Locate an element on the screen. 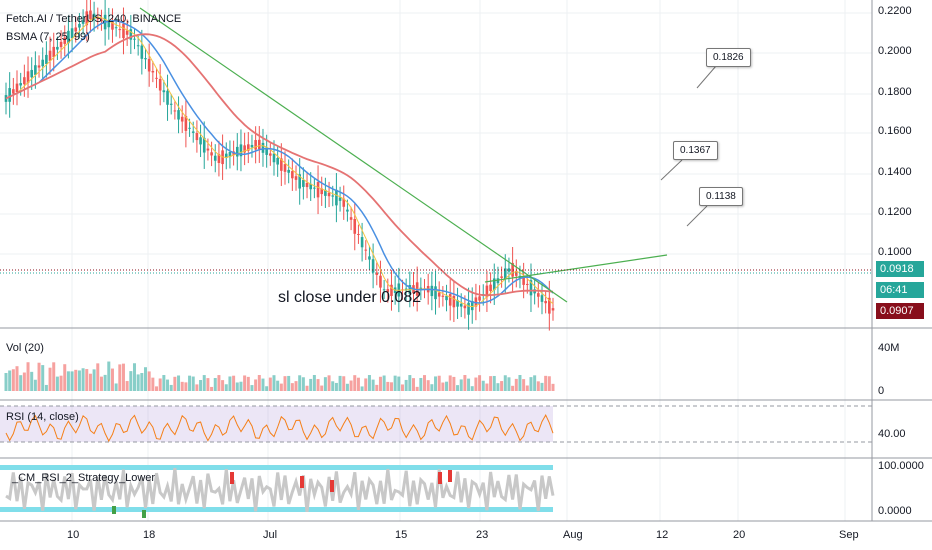 The width and height of the screenshot is (932, 550). volume-label: Vol (20) is located at coordinates (25, 348).